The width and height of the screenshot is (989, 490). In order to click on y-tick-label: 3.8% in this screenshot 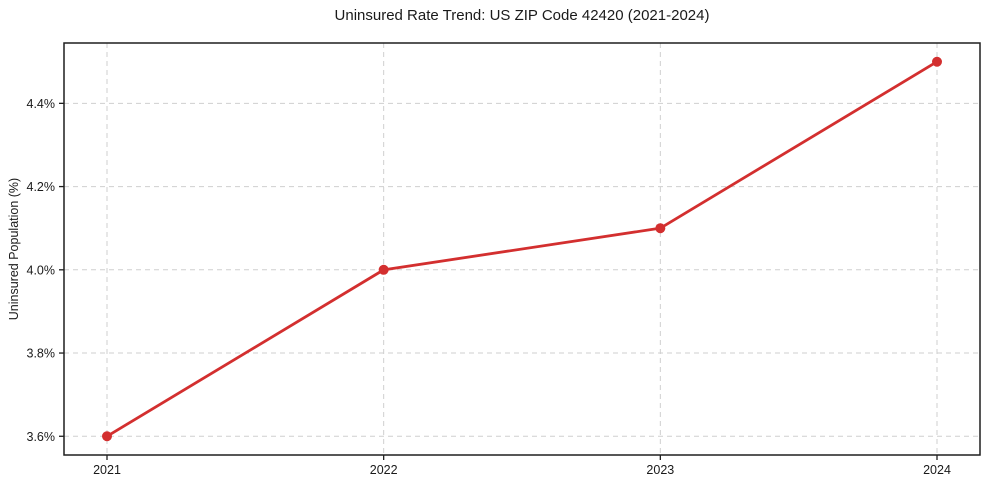, I will do `click(41, 354)`.